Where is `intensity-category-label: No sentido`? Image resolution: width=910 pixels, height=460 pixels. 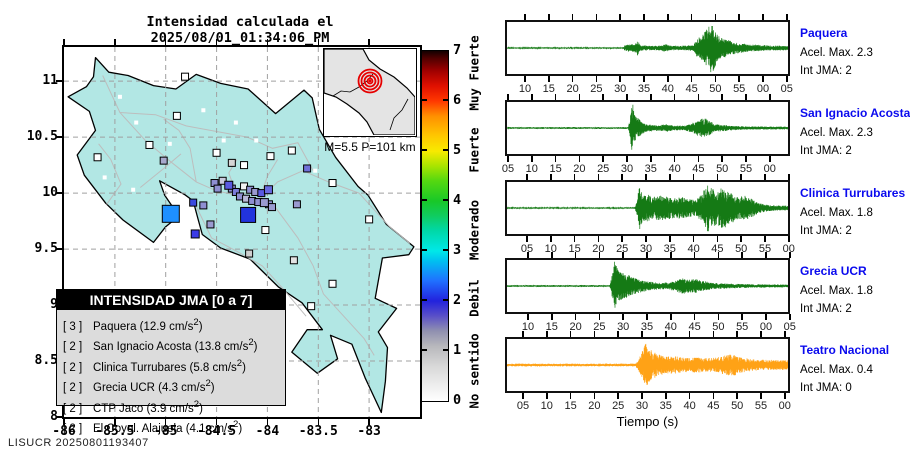 intensity-category-label: No sentido is located at coordinates (474, 371).